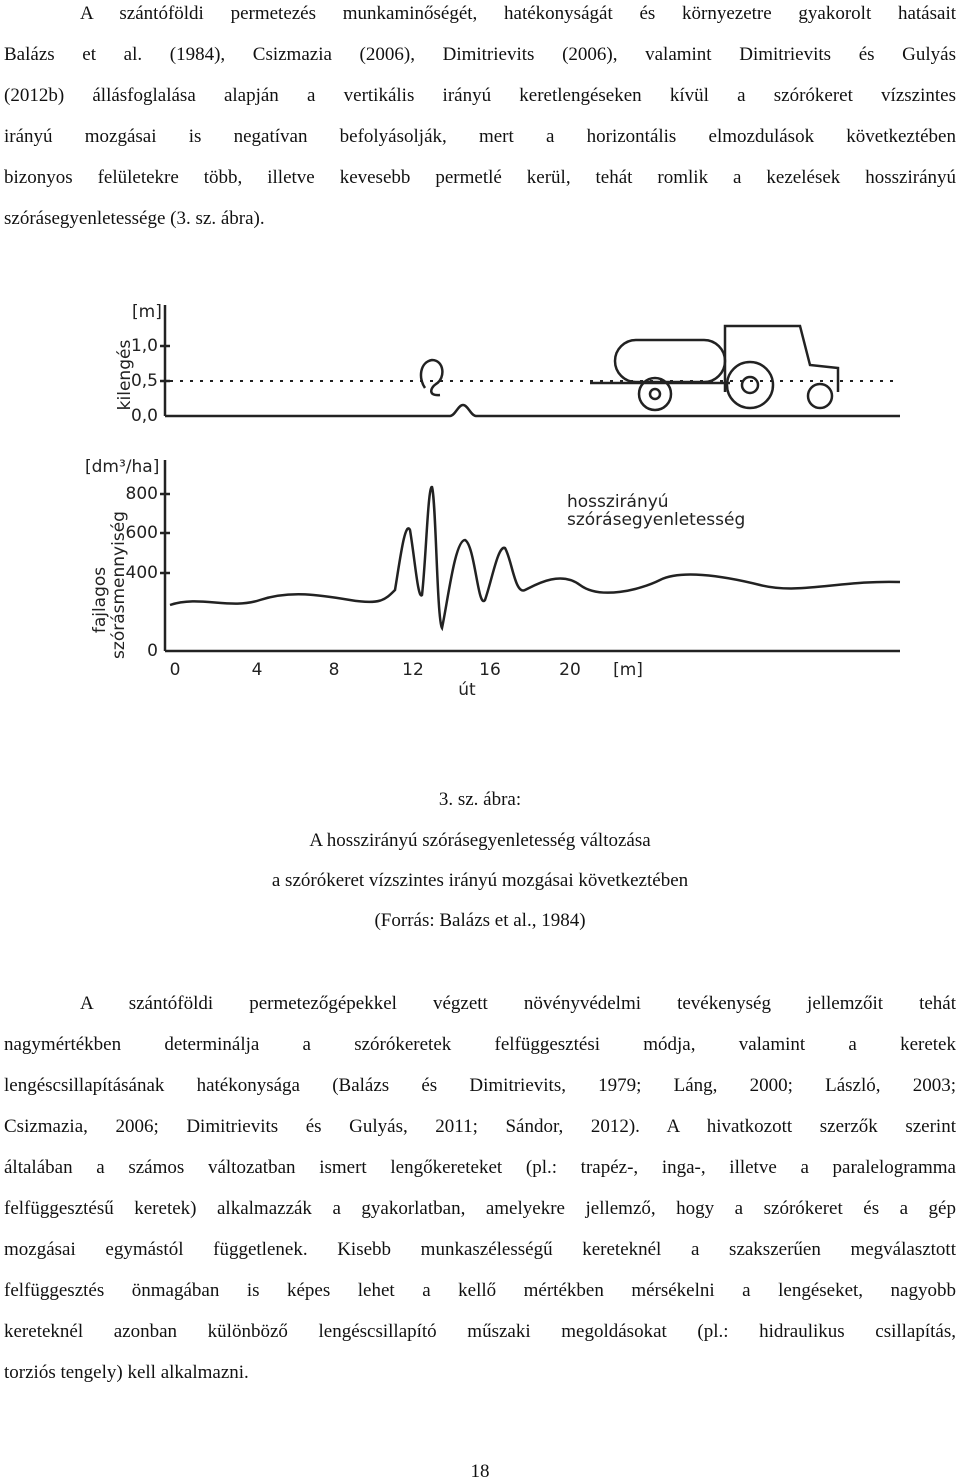 The width and height of the screenshot is (960, 1484). What do you see at coordinates (119, 585) in the screenshot?
I see `axis-label: szórásmennyiség` at bounding box center [119, 585].